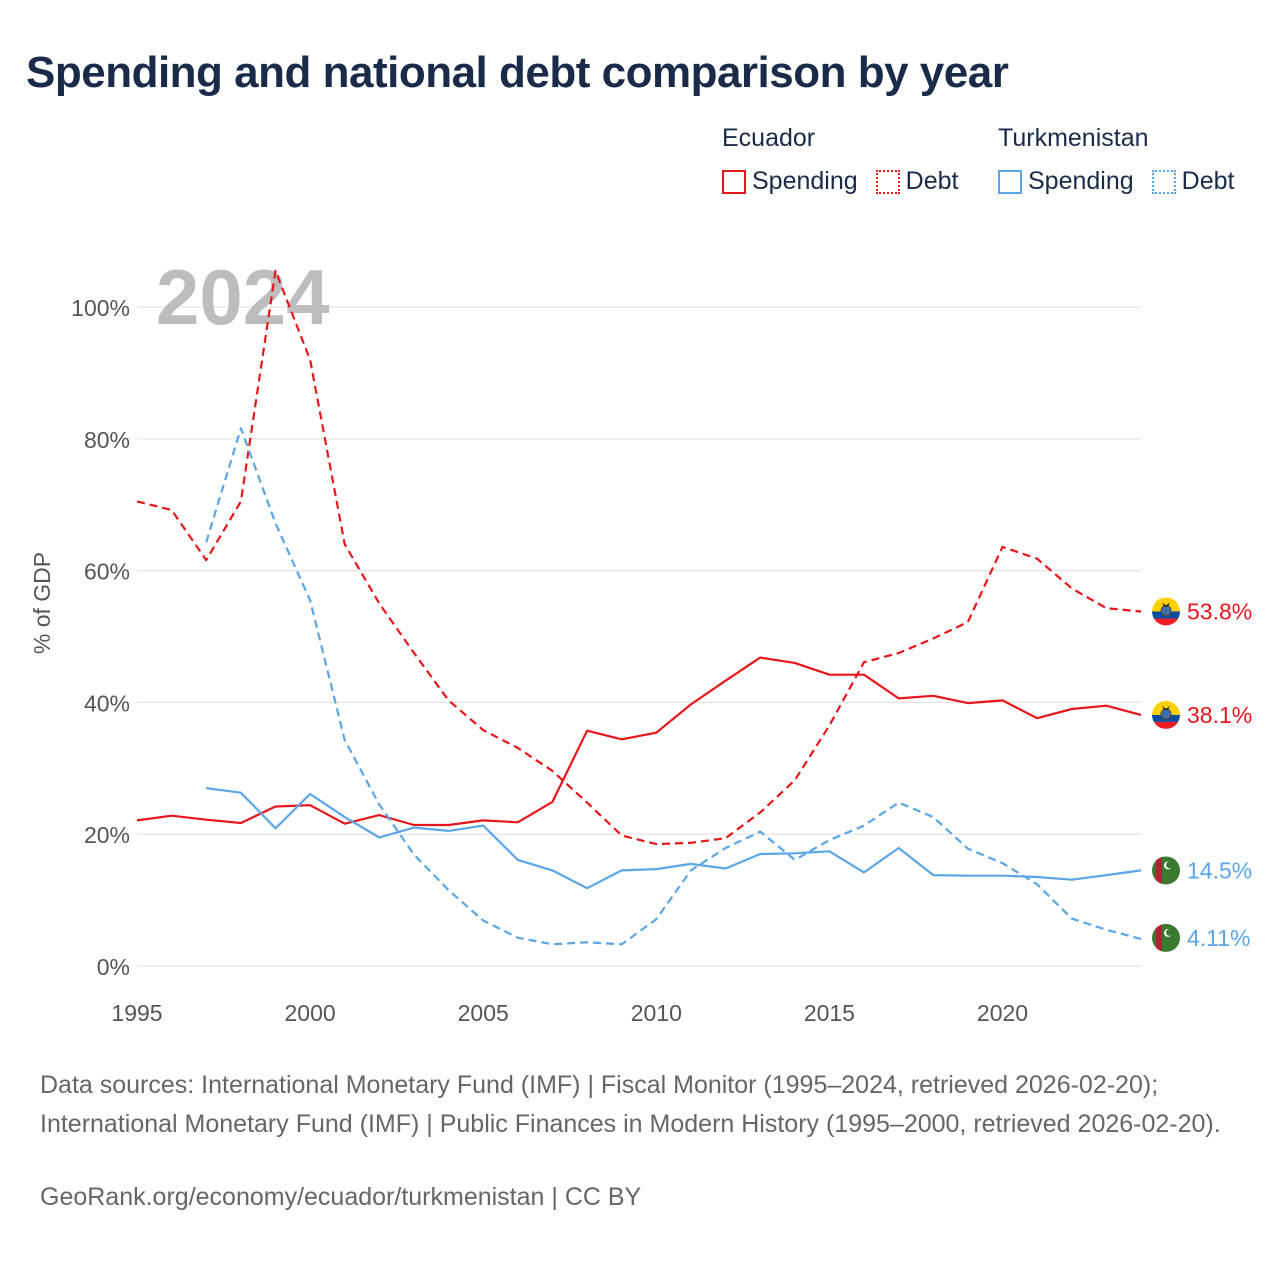 The image size is (1280, 1280). What do you see at coordinates (656, 1013) in the screenshot?
I see `x-tick-label: 2010` at bounding box center [656, 1013].